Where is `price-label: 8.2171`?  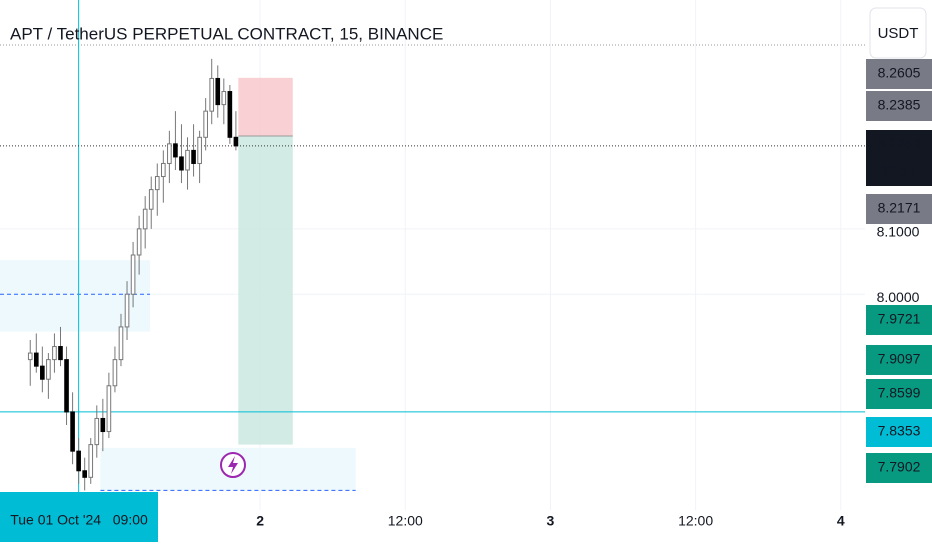
price-label: 8.2171 is located at coordinates (899, 208).